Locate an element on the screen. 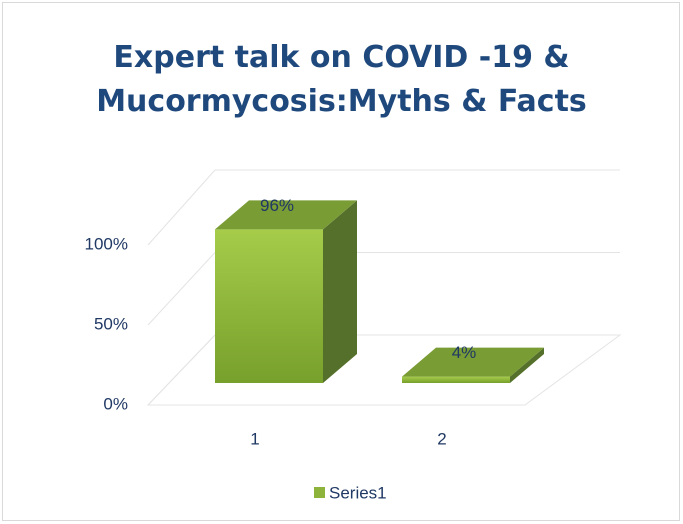 The height and width of the screenshot is (524, 683). y-tick-label: 0% is located at coordinates (115, 403).